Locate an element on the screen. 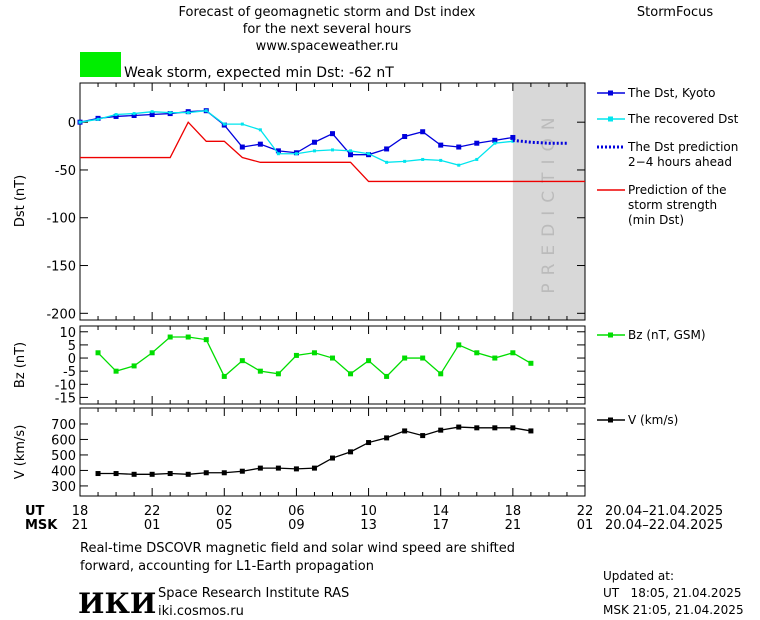 The height and width of the screenshot is (620, 760). updated: Updated at: is located at coordinates (638, 576).